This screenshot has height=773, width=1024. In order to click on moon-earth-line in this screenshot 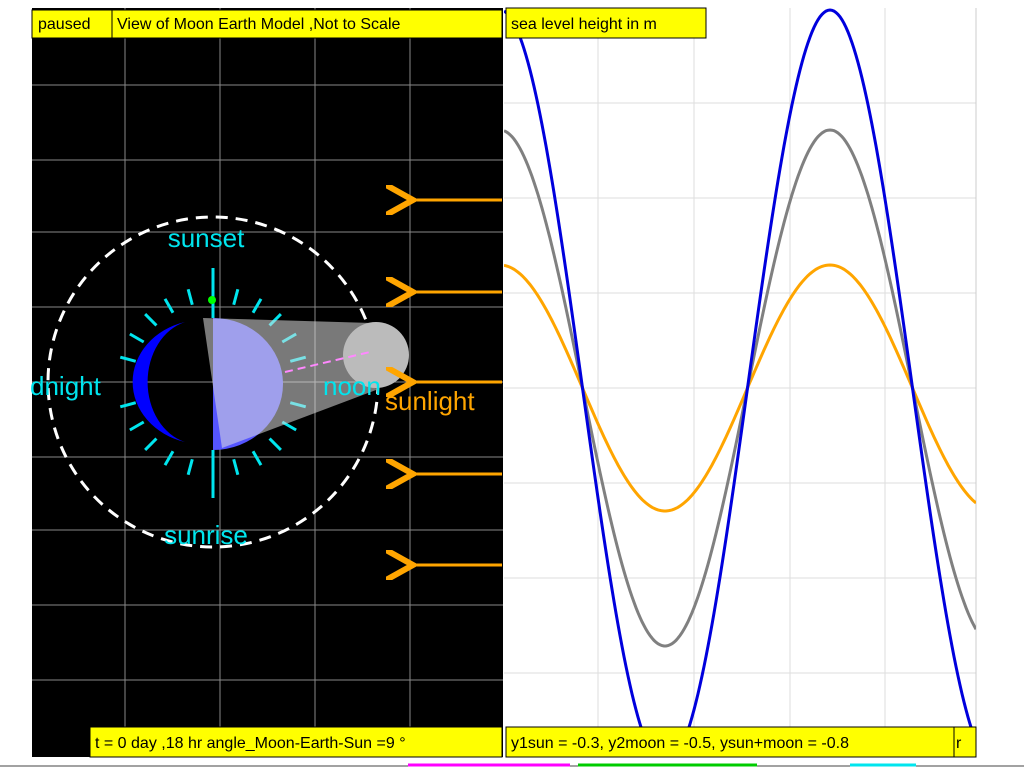, I will do `click(327, 362)`.